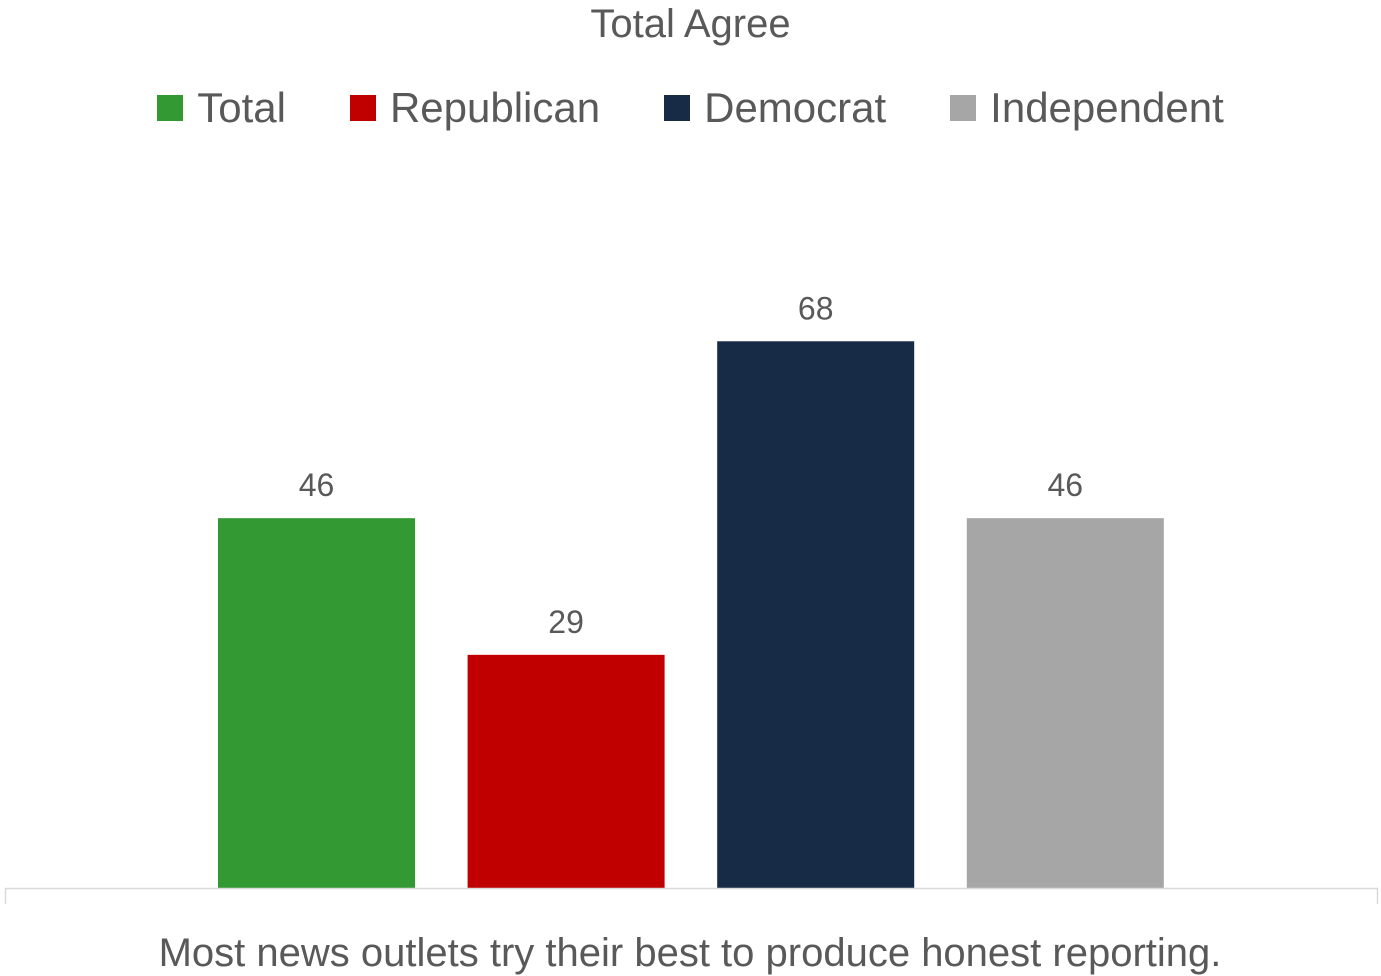 This screenshot has height=976, width=1381. What do you see at coordinates (1107, 107) in the screenshot?
I see `legend-label-independent: Independent` at bounding box center [1107, 107].